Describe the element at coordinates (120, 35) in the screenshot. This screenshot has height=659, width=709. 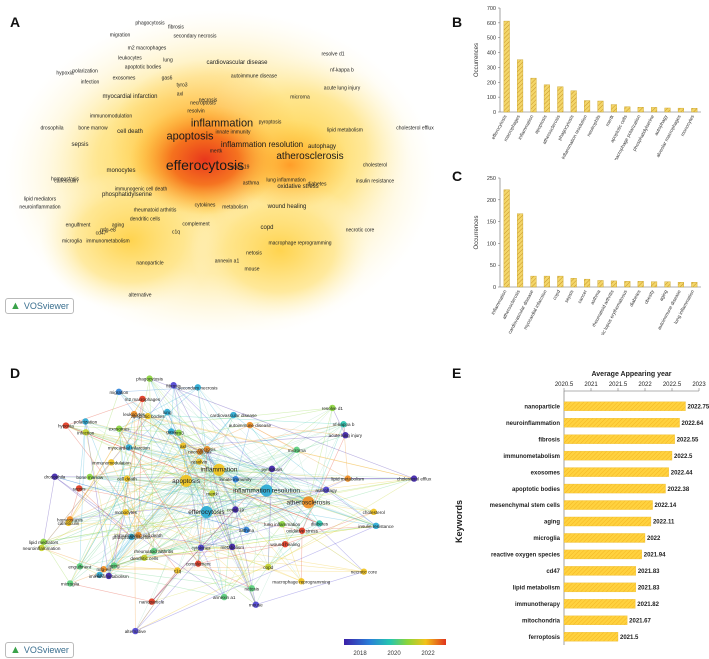
I see `keyword-label: migration` at that location.